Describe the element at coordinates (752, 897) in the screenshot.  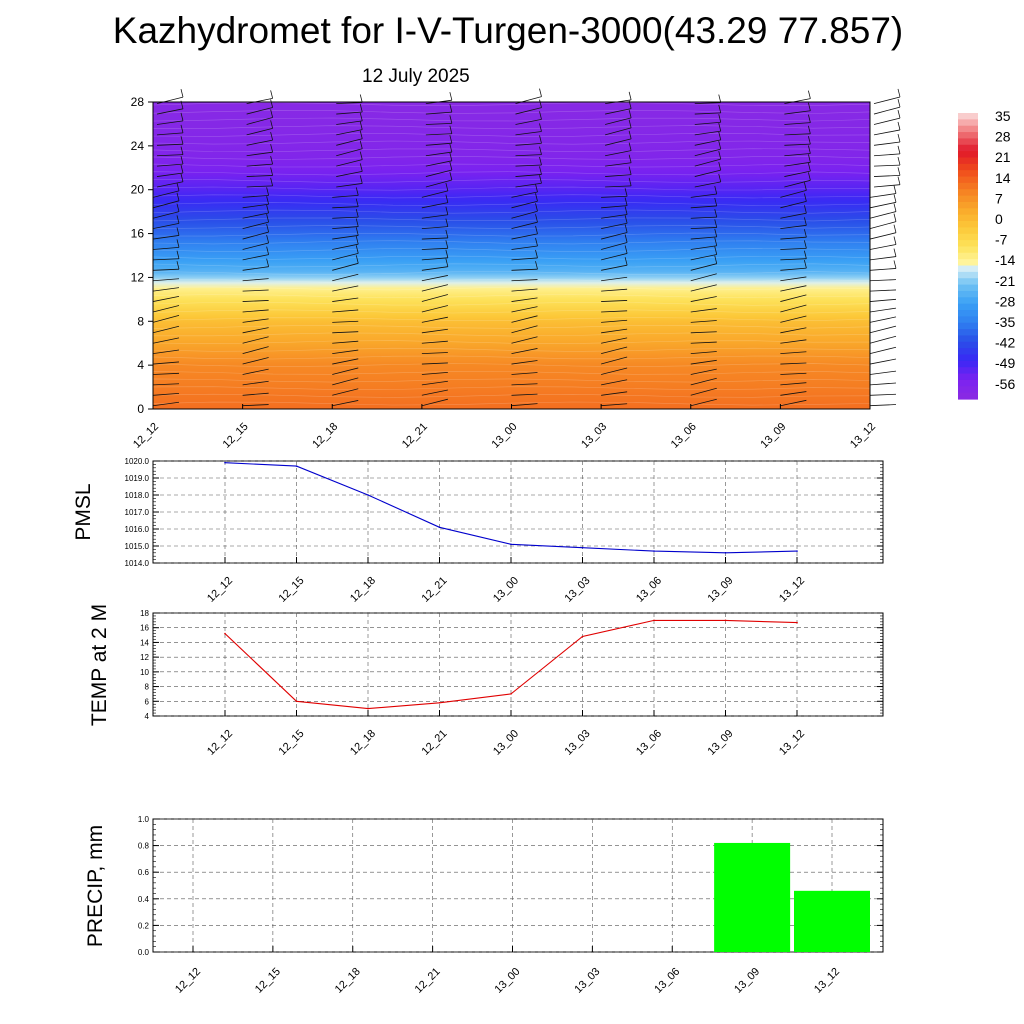
I see `bar` at that location.